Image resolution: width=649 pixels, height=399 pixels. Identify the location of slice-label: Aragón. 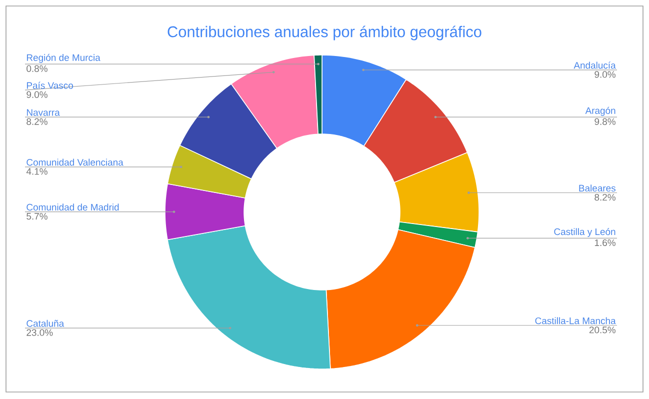
(600, 111).